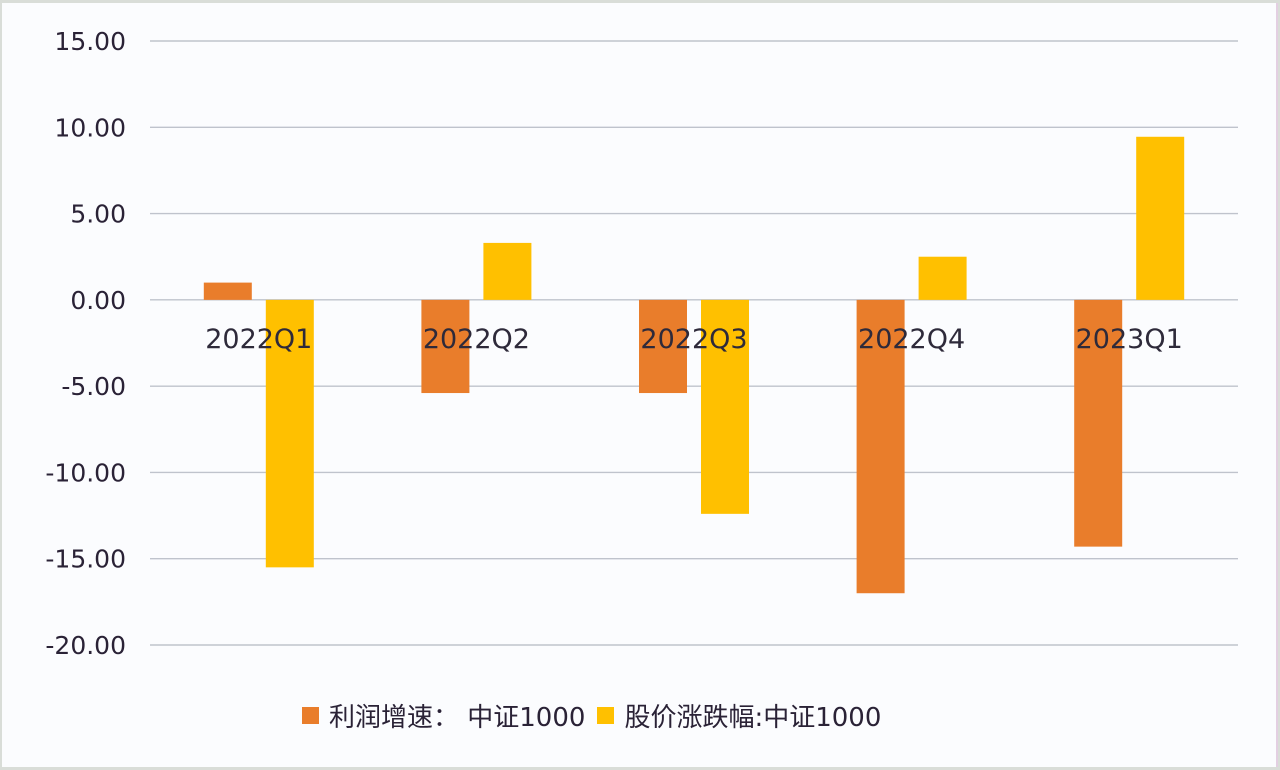  What do you see at coordinates (1129, 339) in the screenshot?
I see `x-tick-label: 2023Q1` at bounding box center [1129, 339].